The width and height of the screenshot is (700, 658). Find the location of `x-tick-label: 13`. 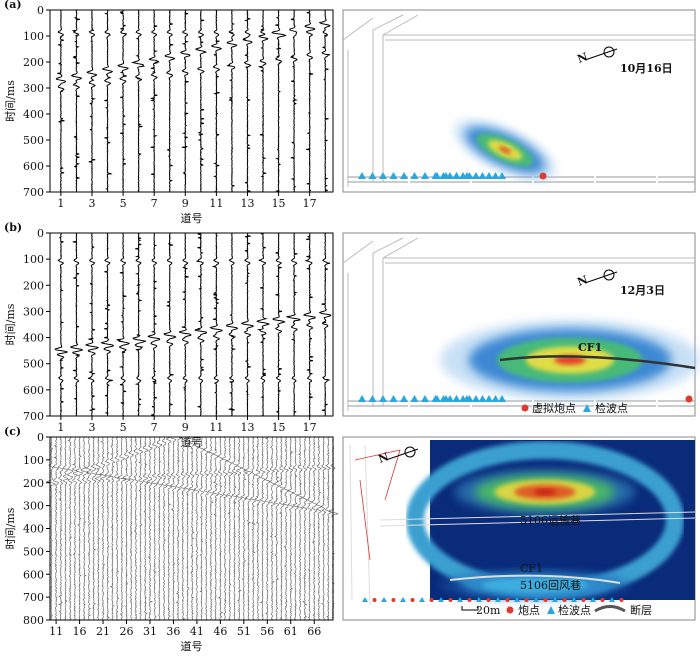

x-tick-label: 13 is located at coordinates (247, 427).